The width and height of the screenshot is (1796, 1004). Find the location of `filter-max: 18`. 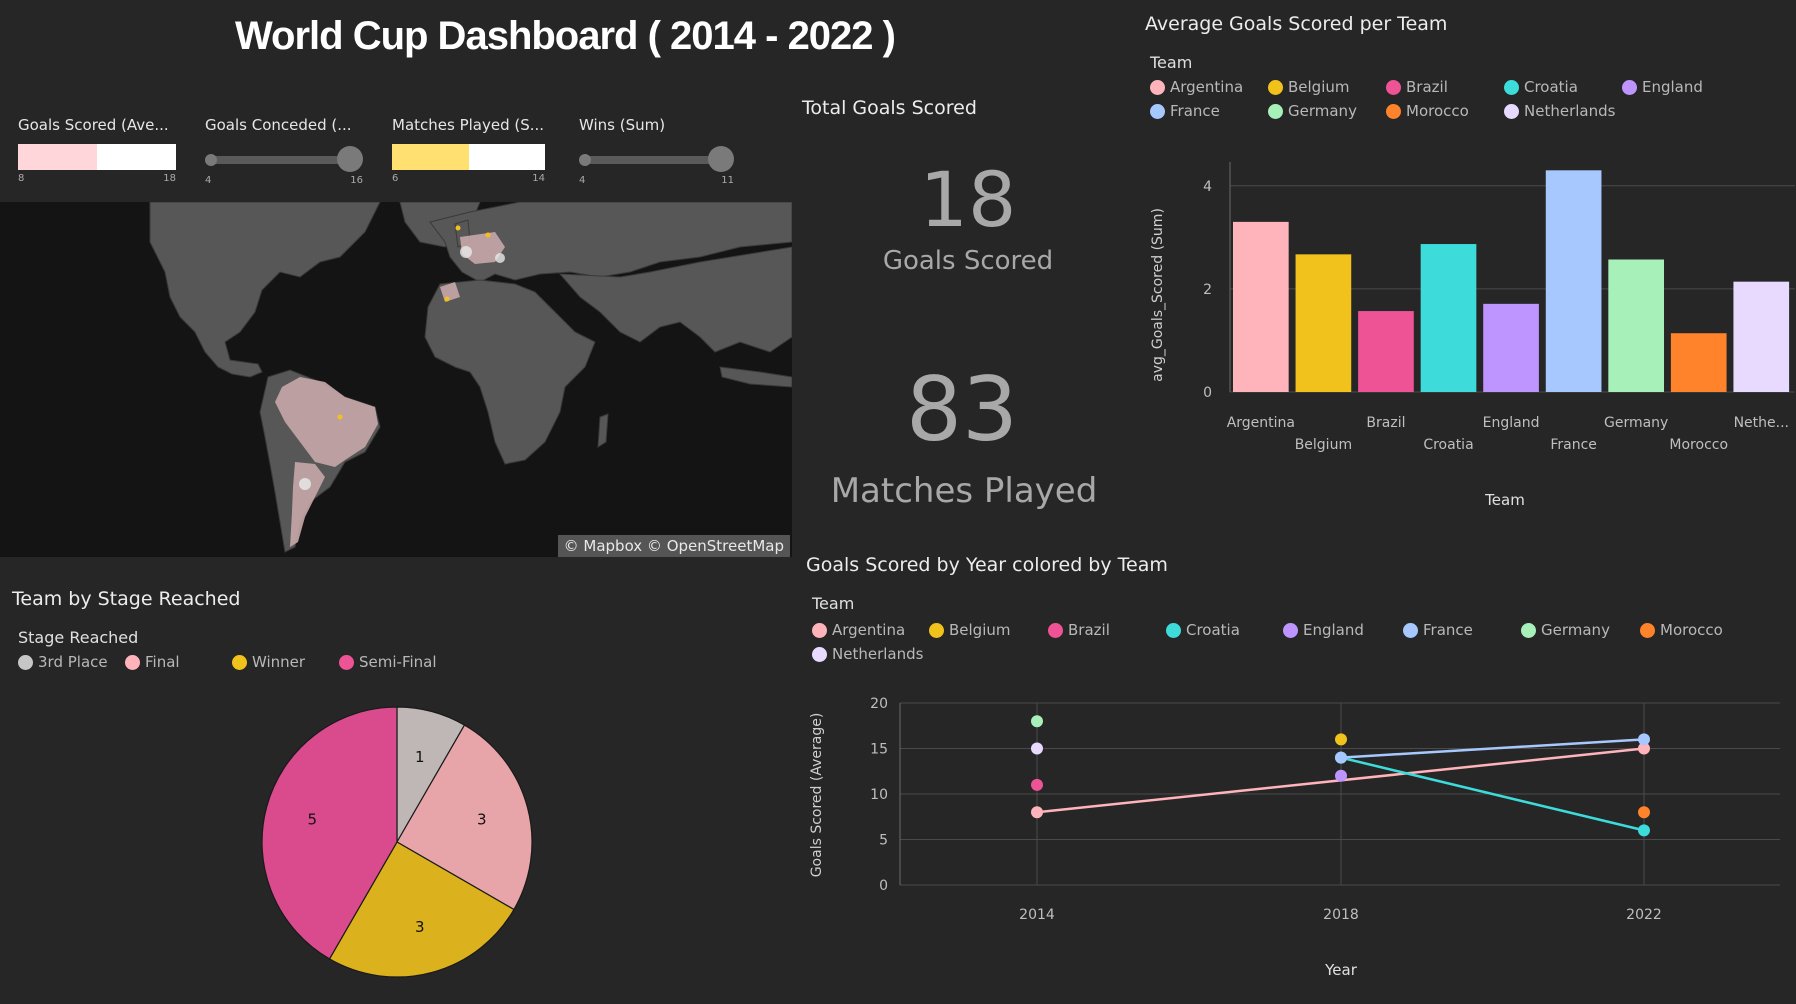

filter-max: 18 is located at coordinates (169, 178).